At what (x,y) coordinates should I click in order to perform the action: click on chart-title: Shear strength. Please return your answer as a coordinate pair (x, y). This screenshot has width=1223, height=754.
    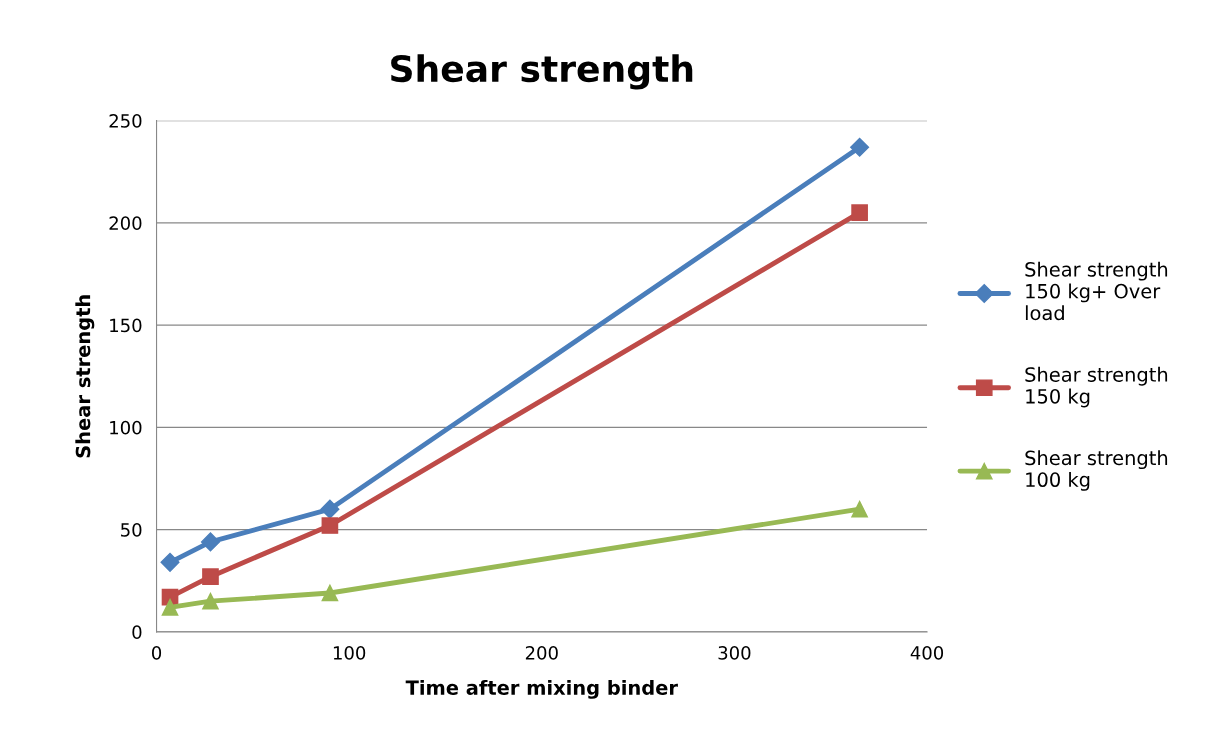
    Looking at the image, I should click on (542, 72).